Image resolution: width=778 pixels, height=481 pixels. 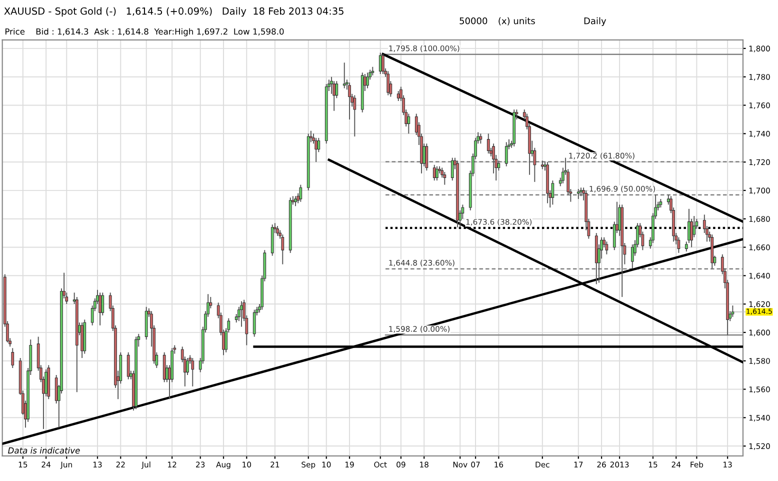 What do you see at coordinates (474, 20) in the screenshot?
I see `text: 50000` at bounding box center [474, 20].